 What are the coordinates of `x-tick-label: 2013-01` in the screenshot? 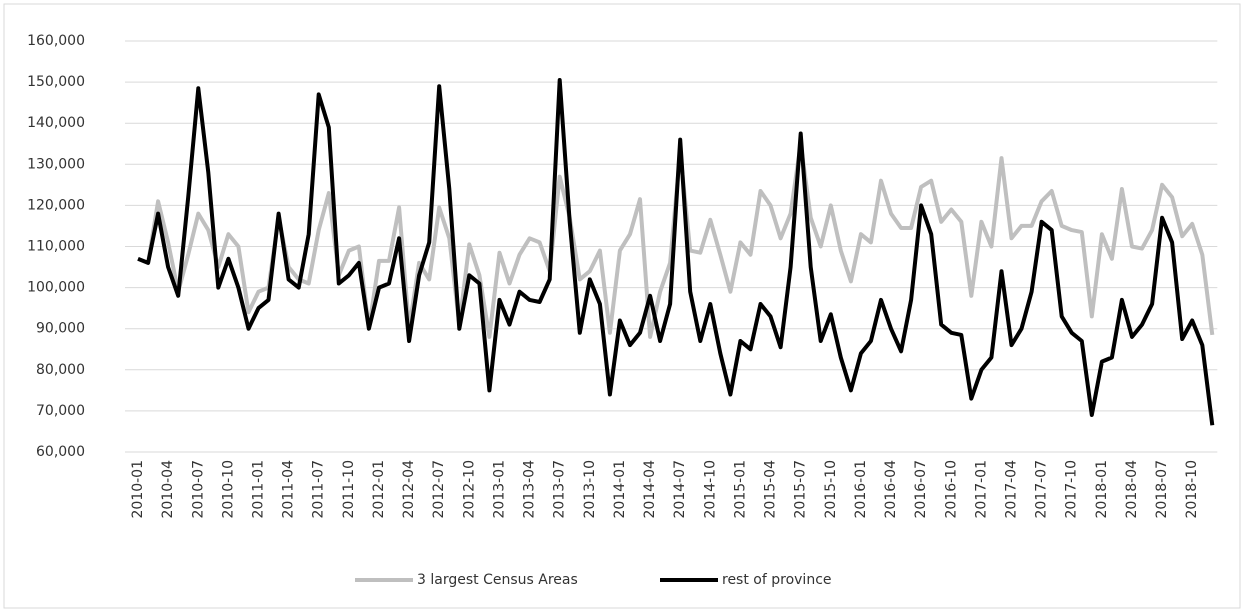 It's located at (499, 489).